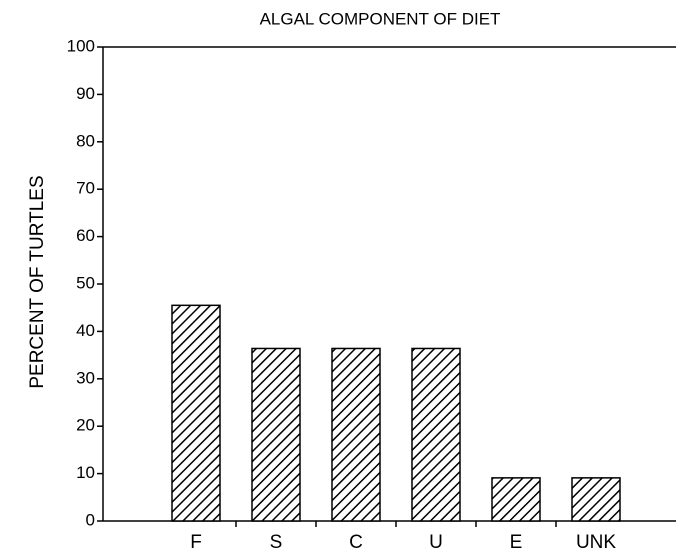  Describe the element at coordinates (90, 519) in the screenshot. I see `y-tick-label: 0` at that location.